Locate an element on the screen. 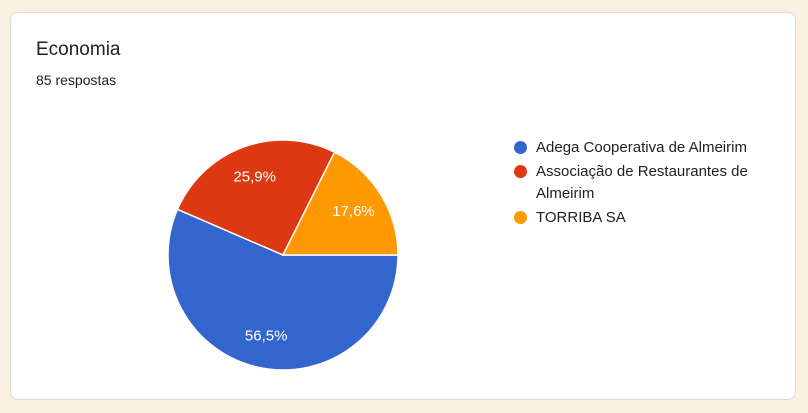  legend-item: Adega Cooperativa de Almeirim is located at coordinates (639, 148).